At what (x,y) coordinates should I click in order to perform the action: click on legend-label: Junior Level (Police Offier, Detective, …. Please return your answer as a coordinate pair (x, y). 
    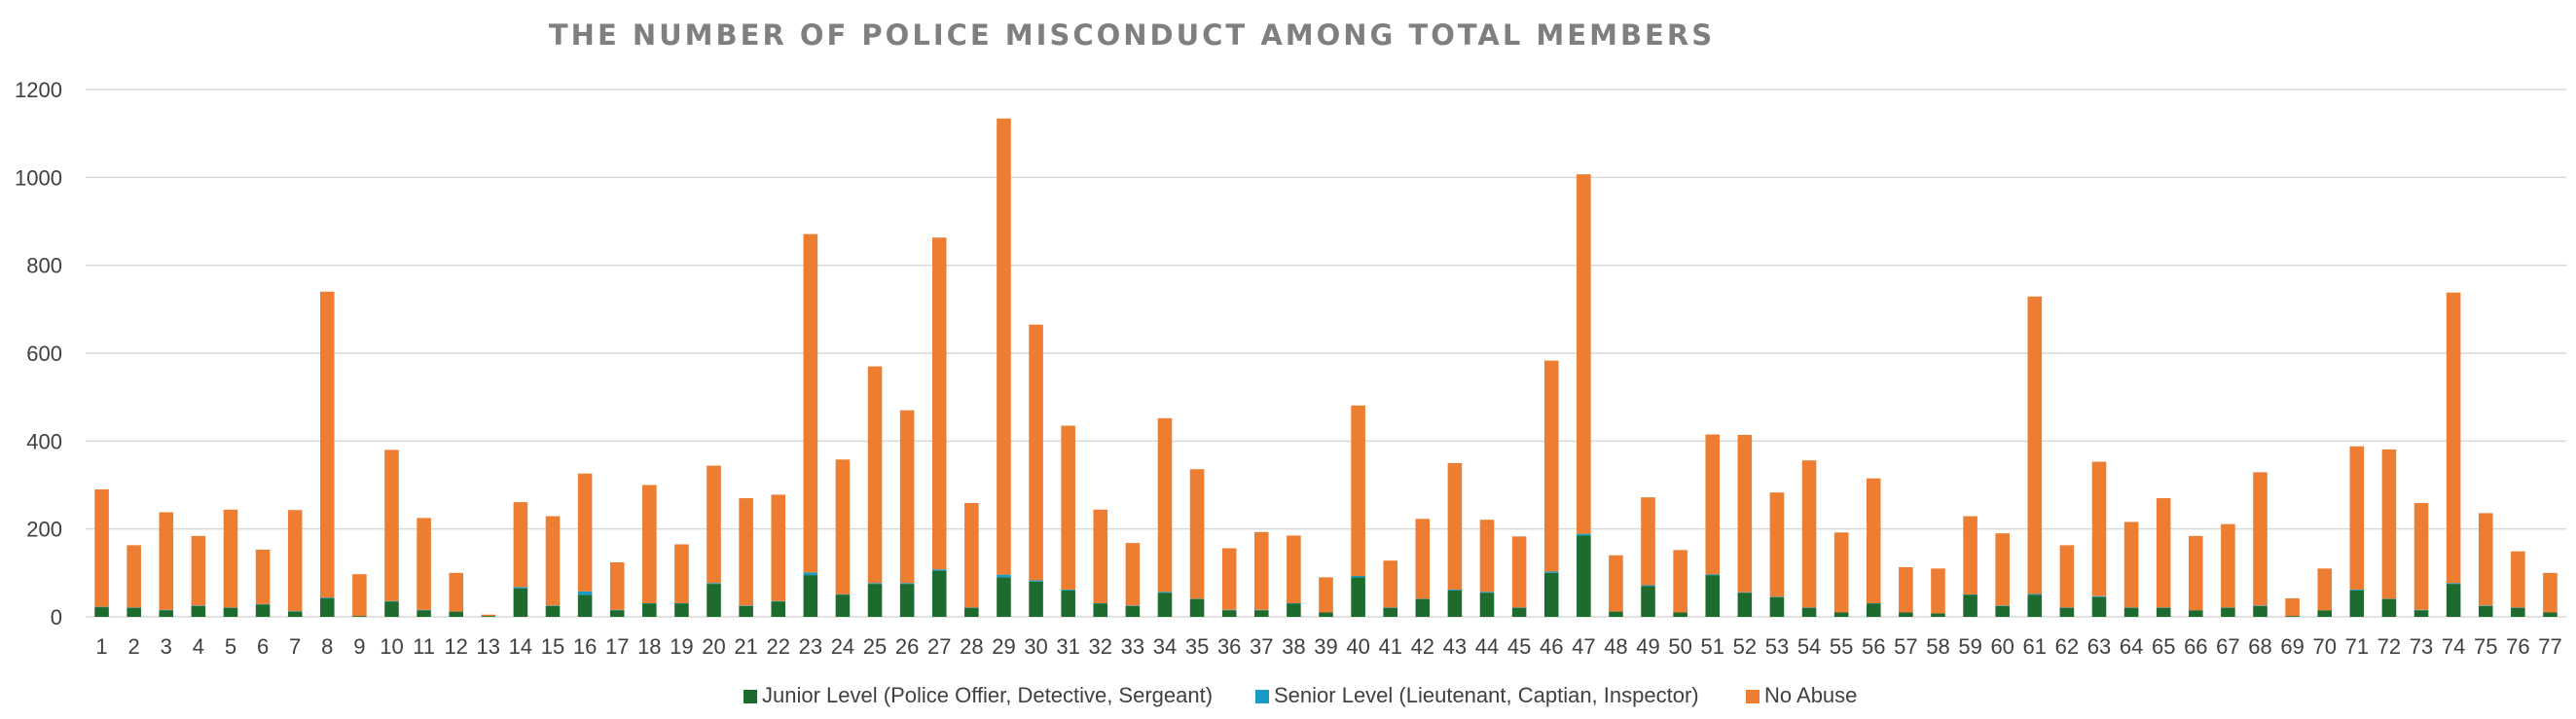
    Looking at the image, I should click on (987, 695).